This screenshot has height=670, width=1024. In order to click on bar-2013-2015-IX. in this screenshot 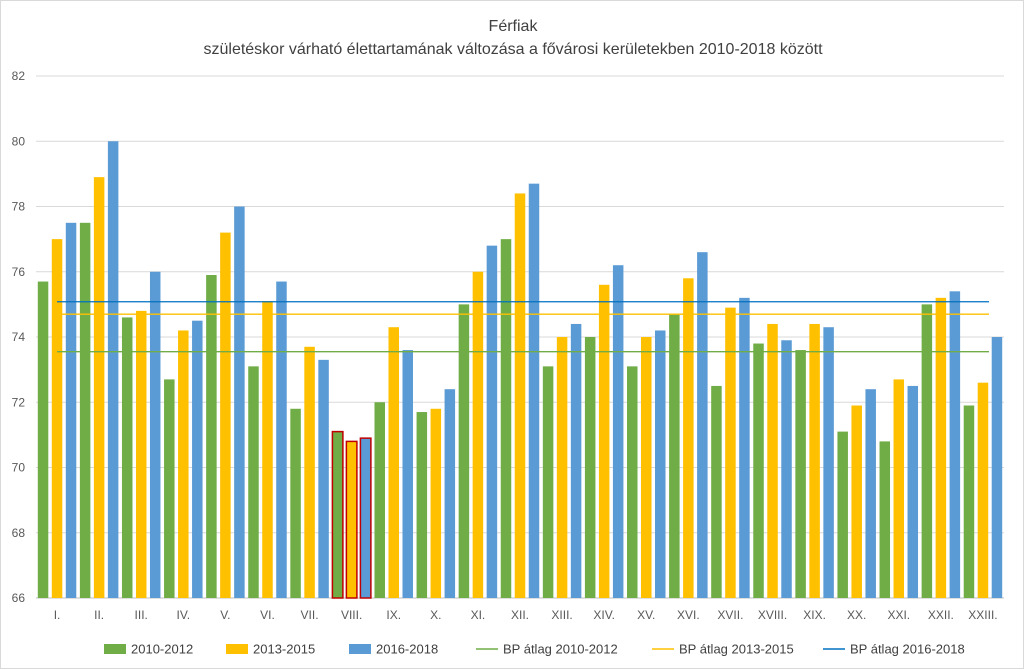, I will do `click(393, 462)`.